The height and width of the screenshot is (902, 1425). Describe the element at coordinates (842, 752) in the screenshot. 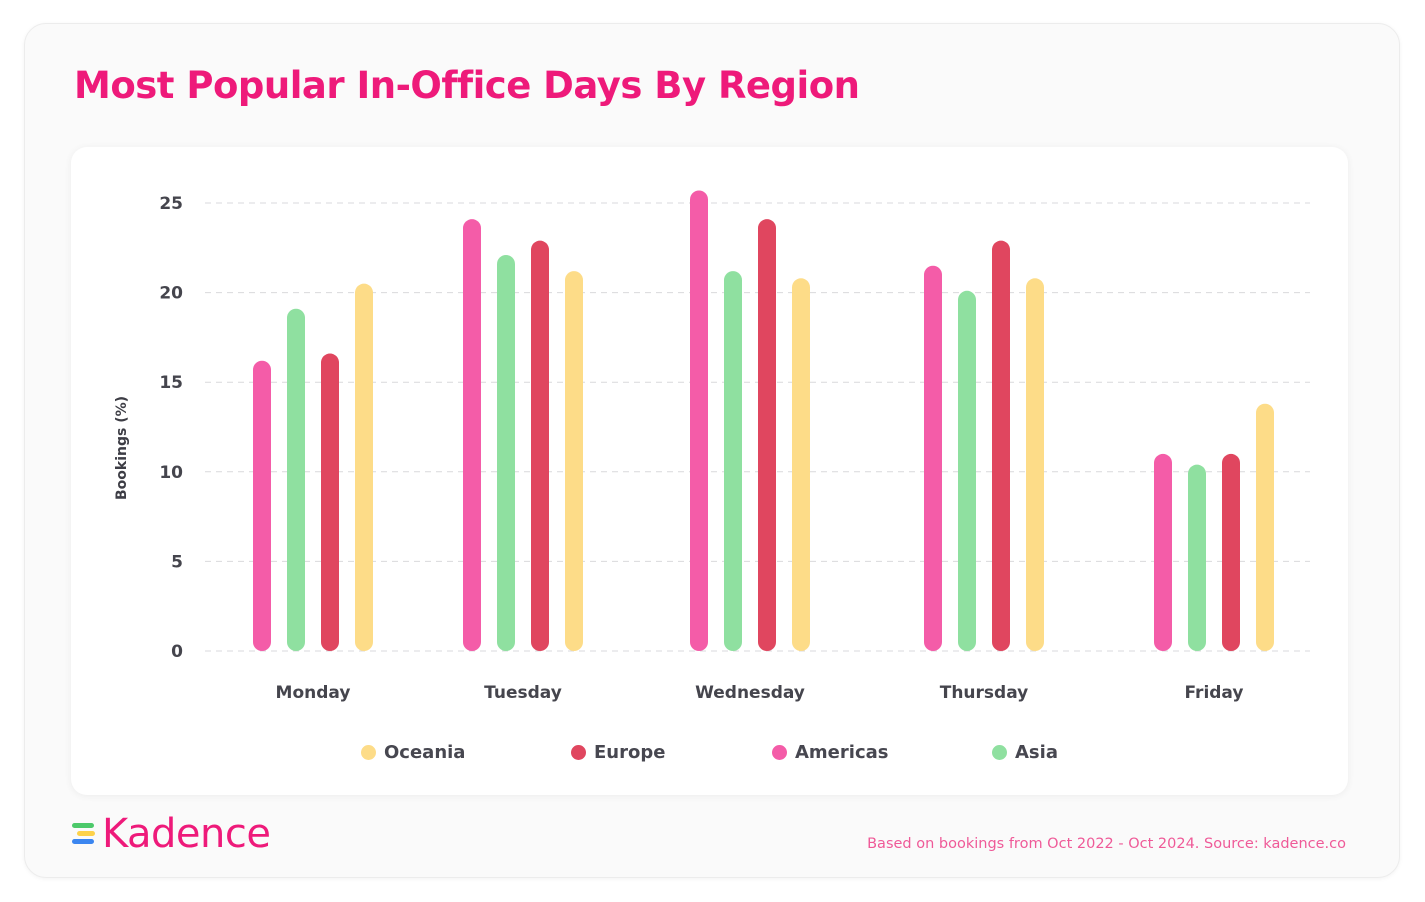

I see `legend-label: Americas` at that location.